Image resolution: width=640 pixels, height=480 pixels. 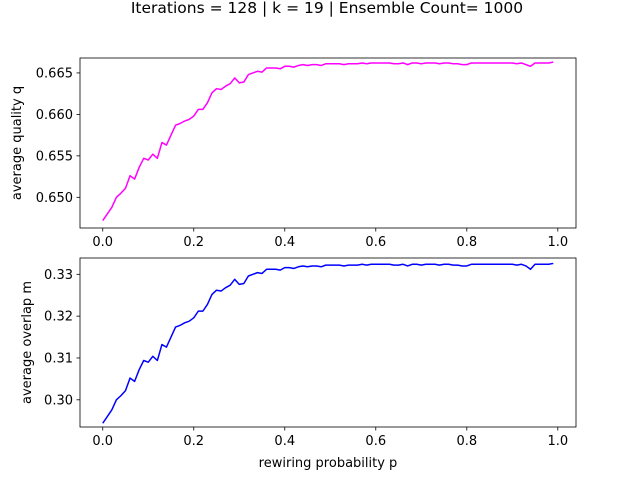 I want to click on y-tick-label: 0.650, so click(x=54, y=198).